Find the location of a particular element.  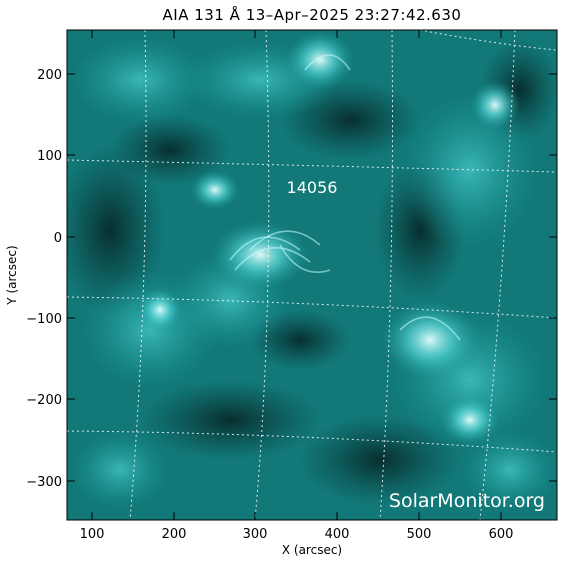

x-axis-label: X (arcsec) is located at coordinates (312, 550).